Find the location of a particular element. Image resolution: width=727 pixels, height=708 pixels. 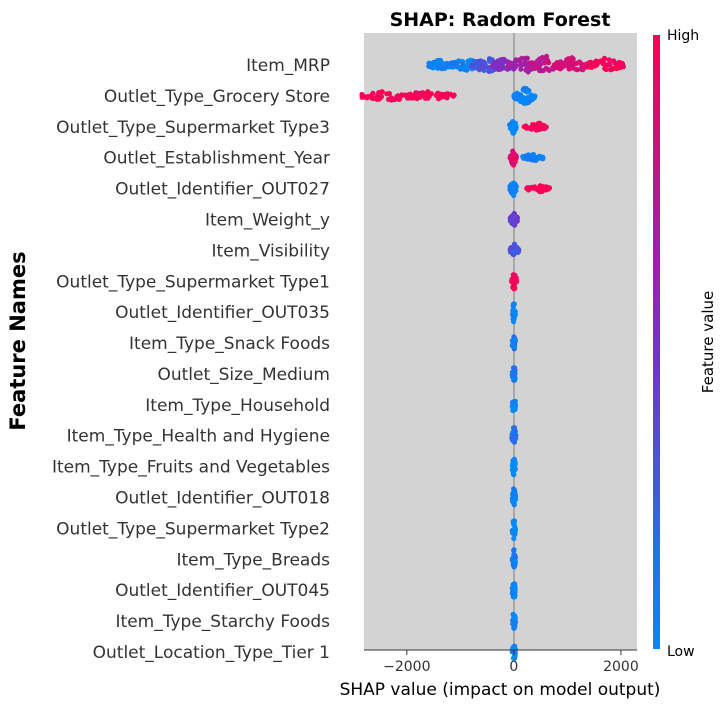

feature-label: Outlet_Identifier_OUT018 is located at coordinates (222, 499).